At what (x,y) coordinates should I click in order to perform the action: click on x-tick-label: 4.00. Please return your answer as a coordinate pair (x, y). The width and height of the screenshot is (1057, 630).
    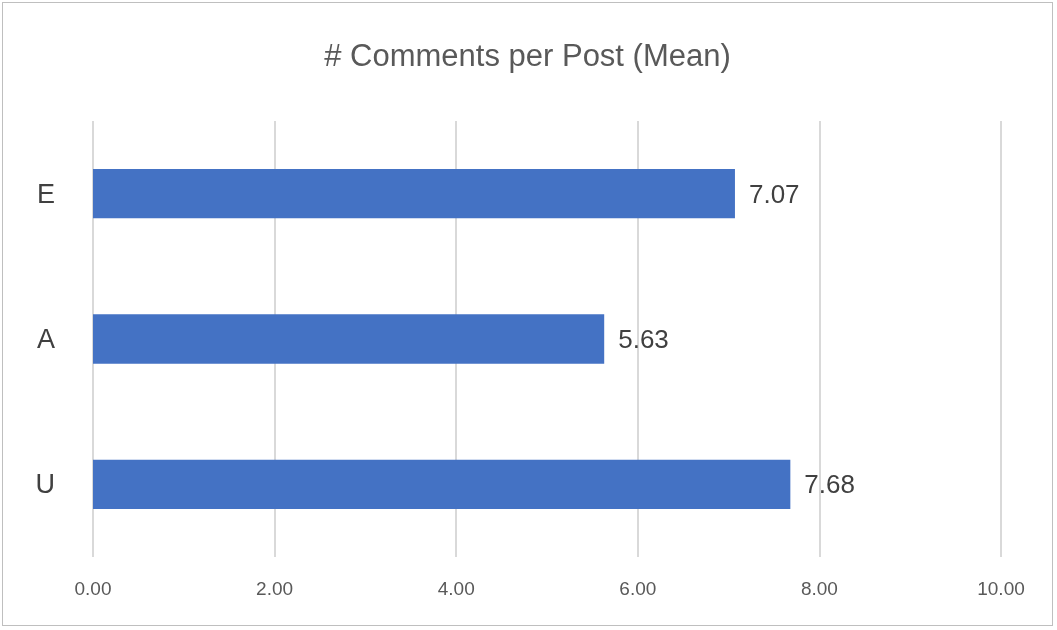
    Looking at the image, I should click on (456, 588).